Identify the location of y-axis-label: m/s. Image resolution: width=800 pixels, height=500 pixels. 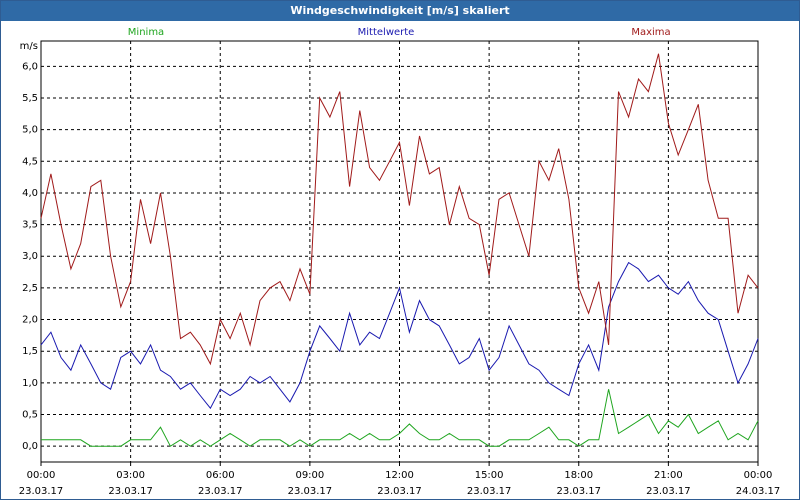
(29, 46).